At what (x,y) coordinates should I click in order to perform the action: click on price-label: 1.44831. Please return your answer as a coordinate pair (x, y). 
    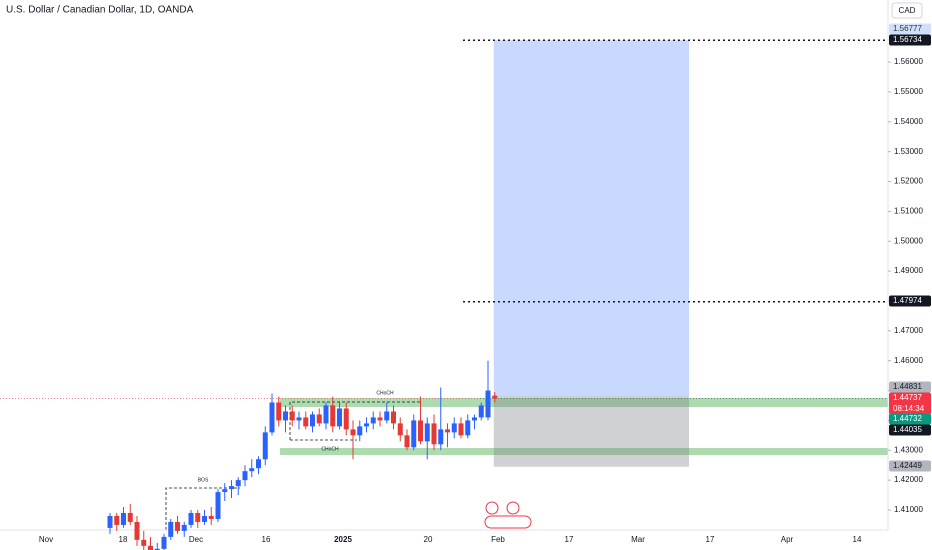
    Looking at the image, I should click on (907, 386).